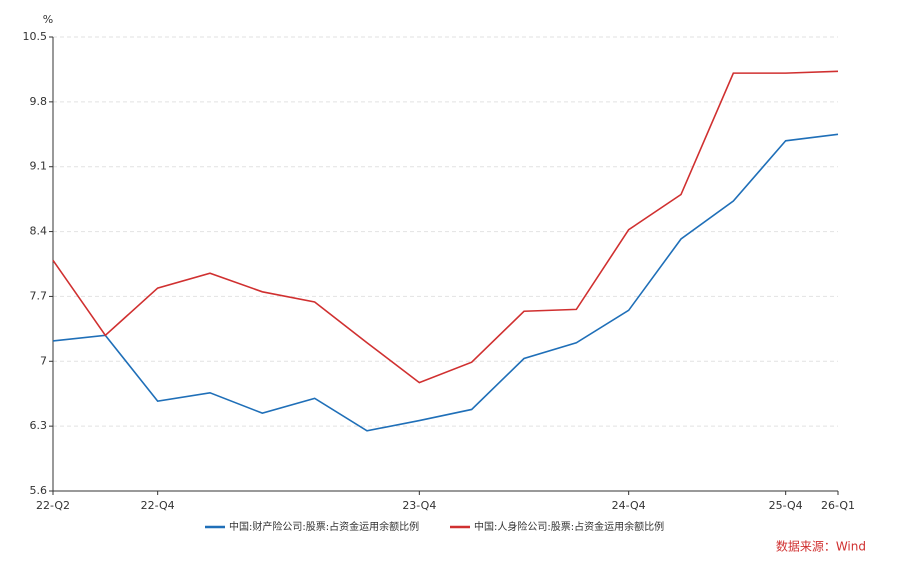 The image size is (916, 576). I want to click on x-tick-label: 22-Q2, so click(53, 505).